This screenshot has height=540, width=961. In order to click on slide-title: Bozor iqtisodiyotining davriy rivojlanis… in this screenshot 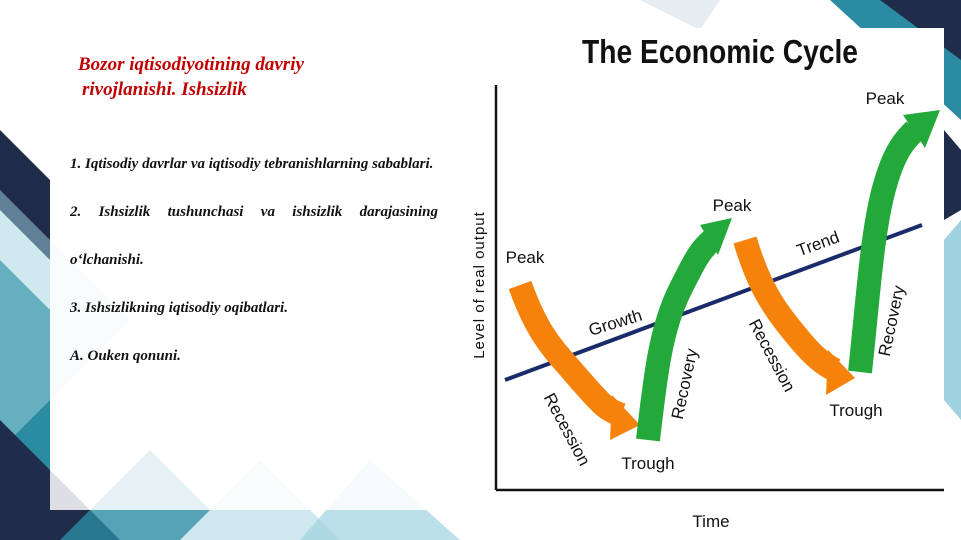, I will do `click(191, 77)`.